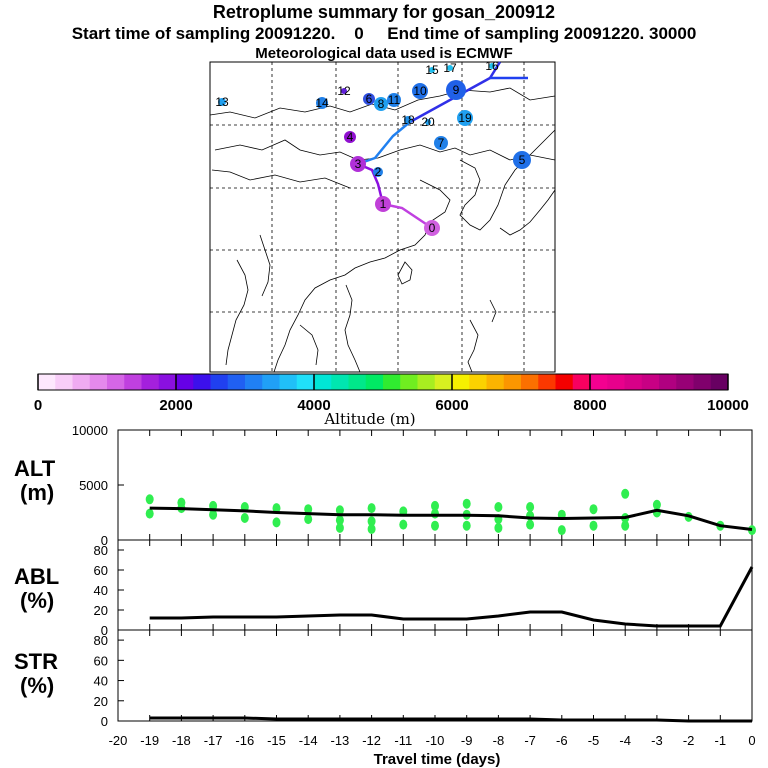 The width and height of the screenshot is (768, 768). What do you see at coordinates (499, 740) in the screenshot?
I see `x-tick-label: -8` at bounding box center [499, 740].